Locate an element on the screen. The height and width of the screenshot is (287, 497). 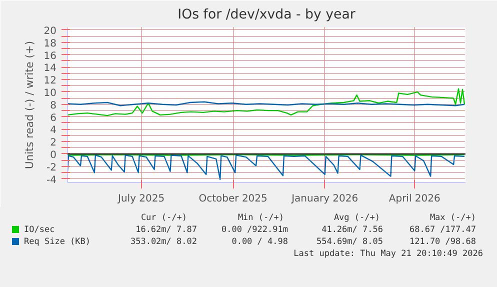
y-tick-label: 6 is located at coordinates (53, 118).